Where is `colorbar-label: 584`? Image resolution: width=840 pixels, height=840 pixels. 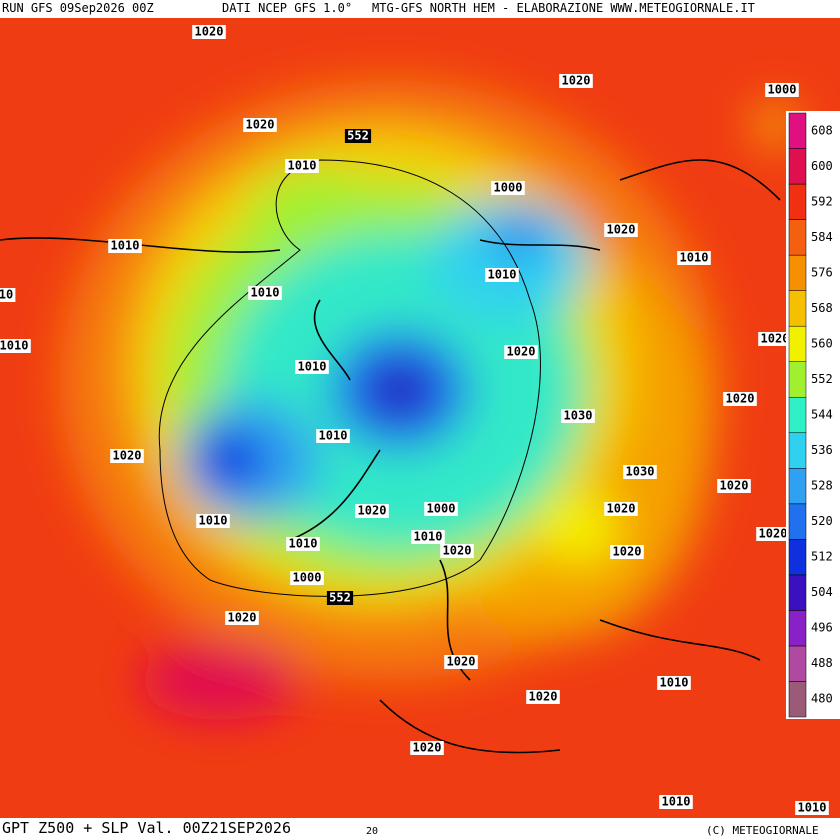
colorbar-label: 584 is located at coordinates (822, 237).